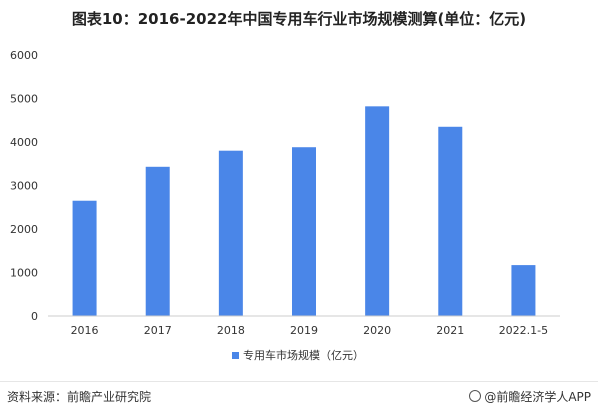 This screenshot has height=417, width=598. I want to click on brand-text: @前瞻经济学人APP, so click(537, 397).